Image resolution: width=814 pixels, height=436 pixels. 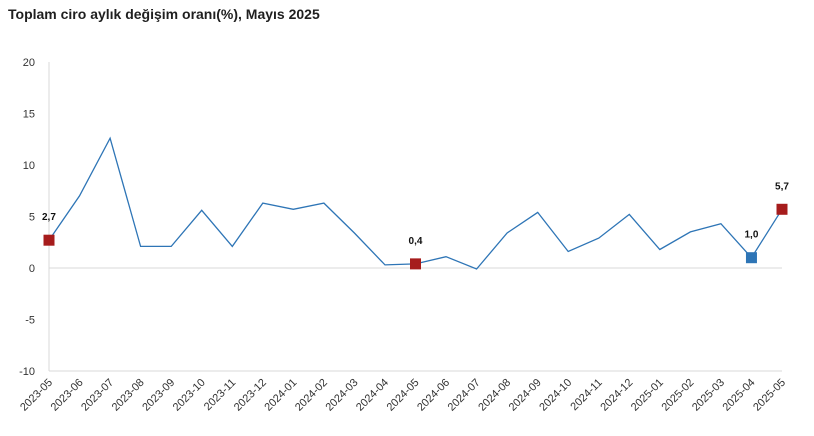 I want to click on y-tick-label: 10, so click(x=29, y=166).